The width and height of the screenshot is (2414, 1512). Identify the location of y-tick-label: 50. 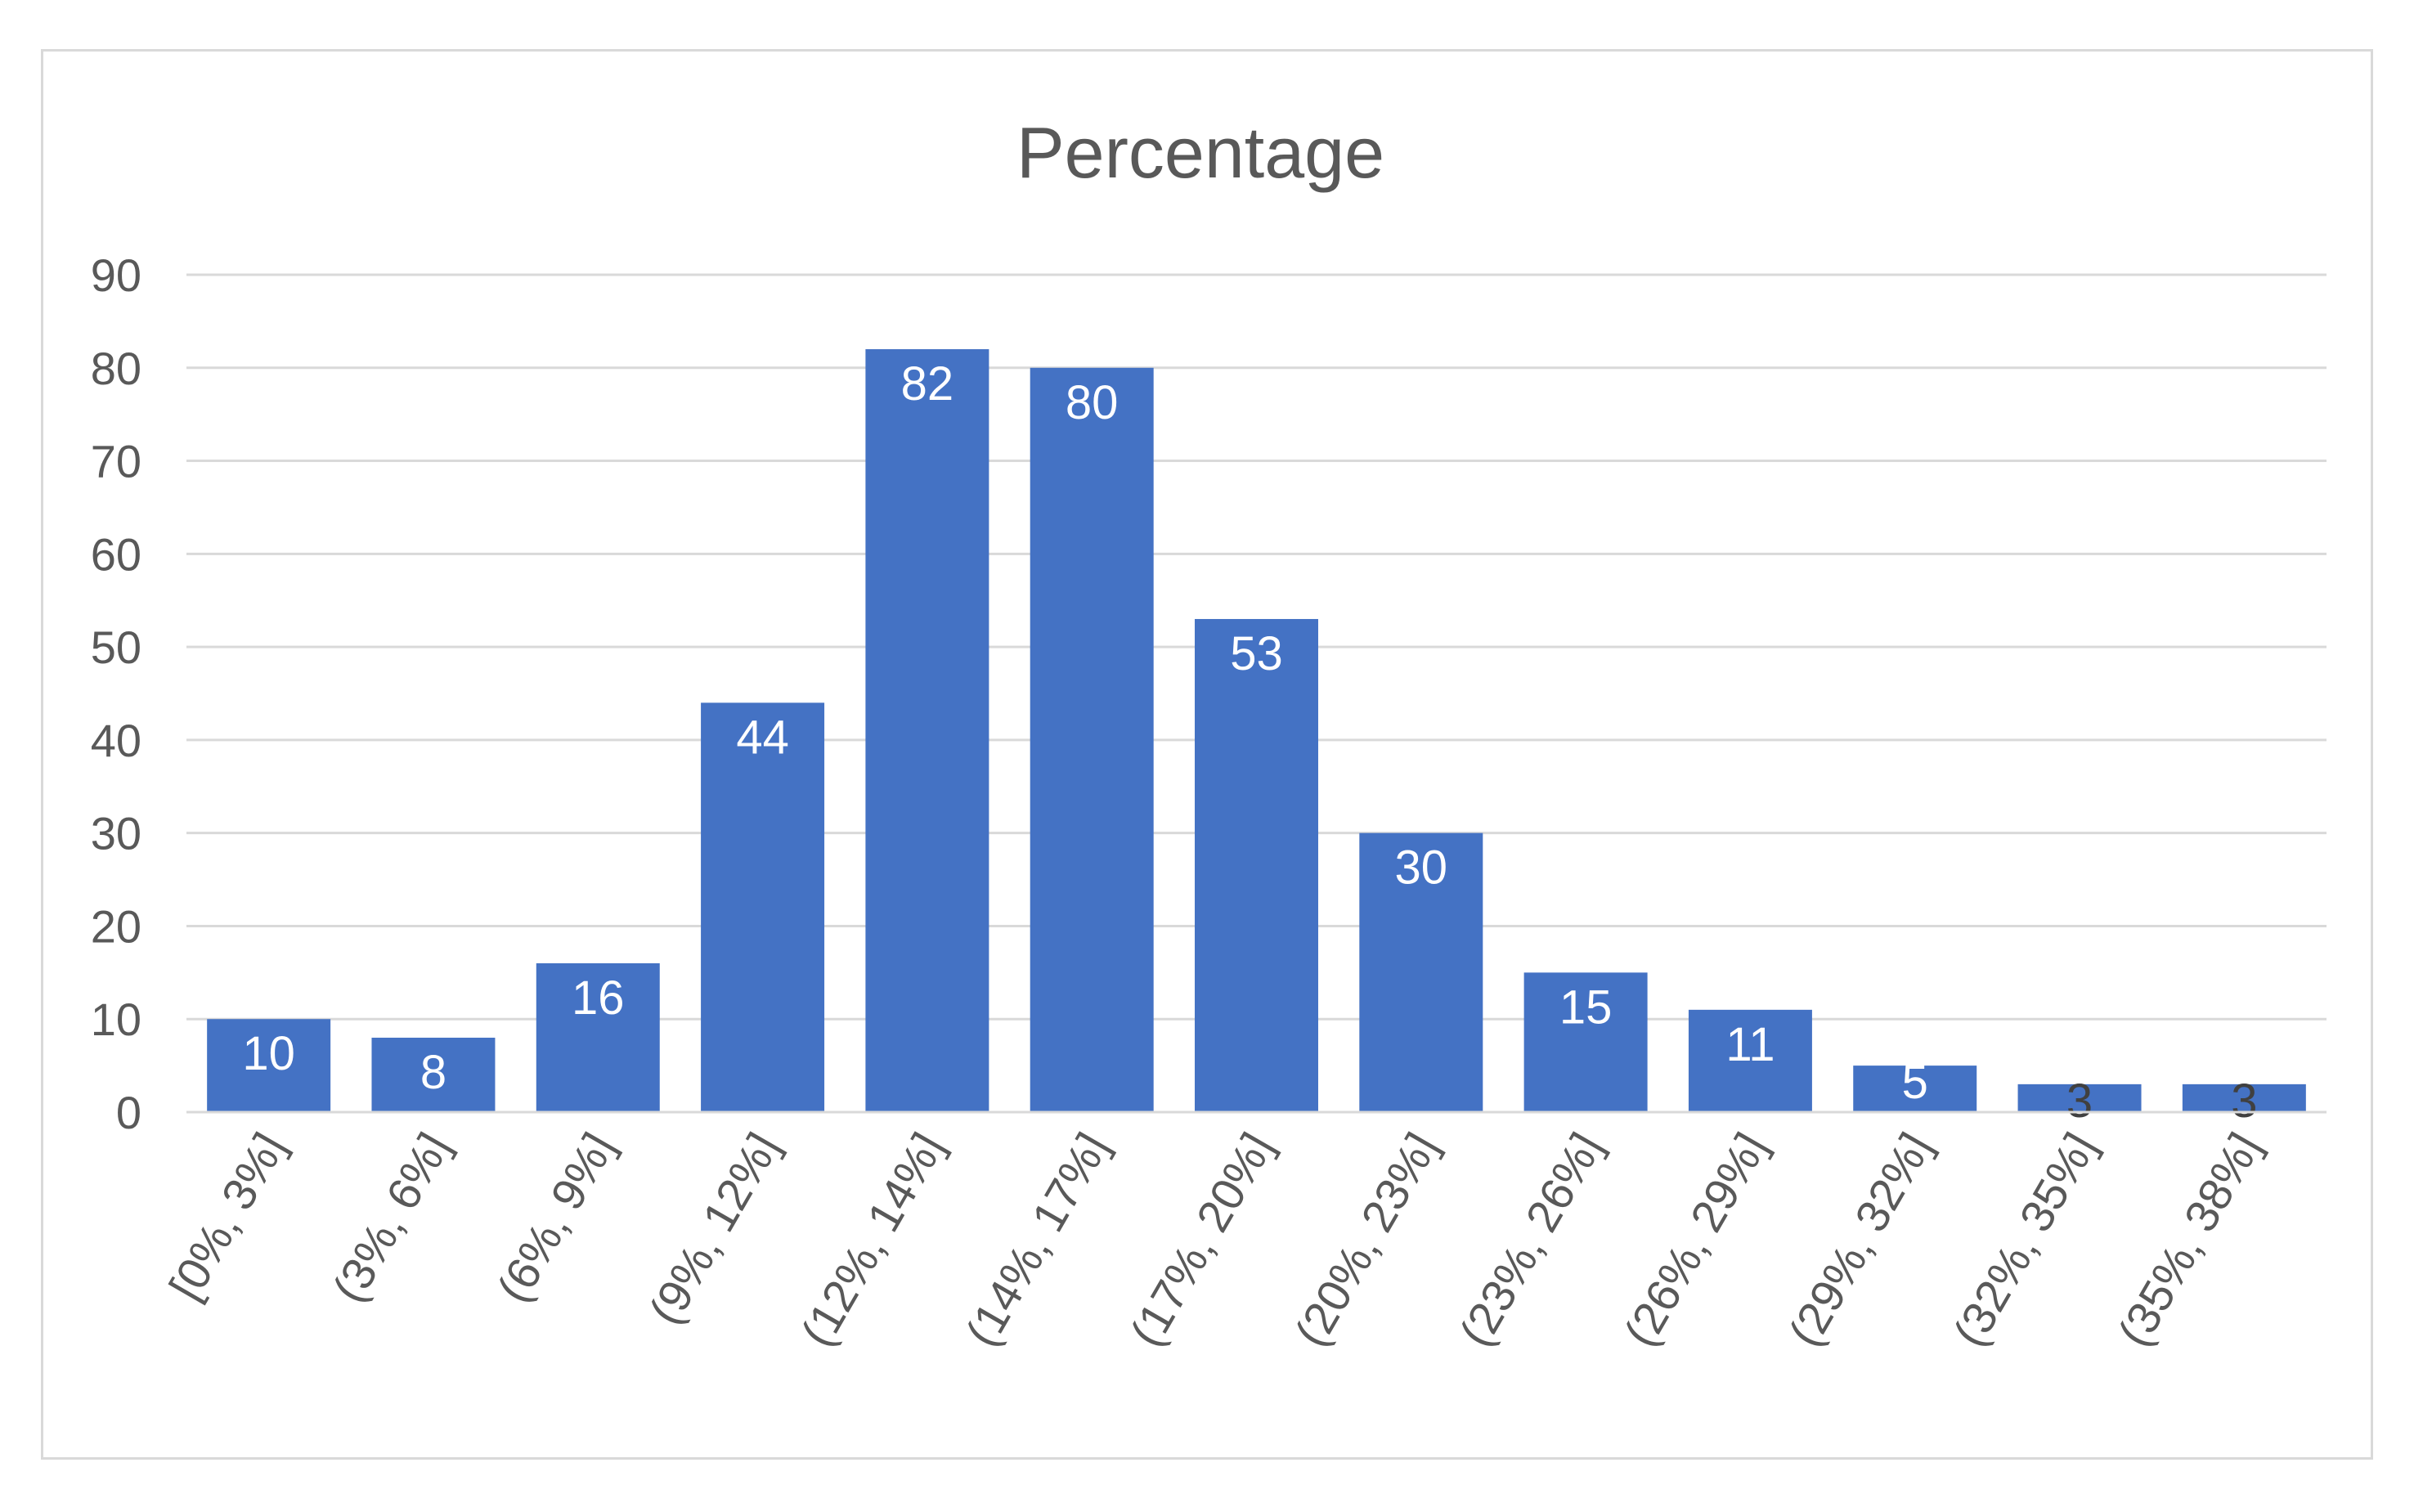
(116, 647).